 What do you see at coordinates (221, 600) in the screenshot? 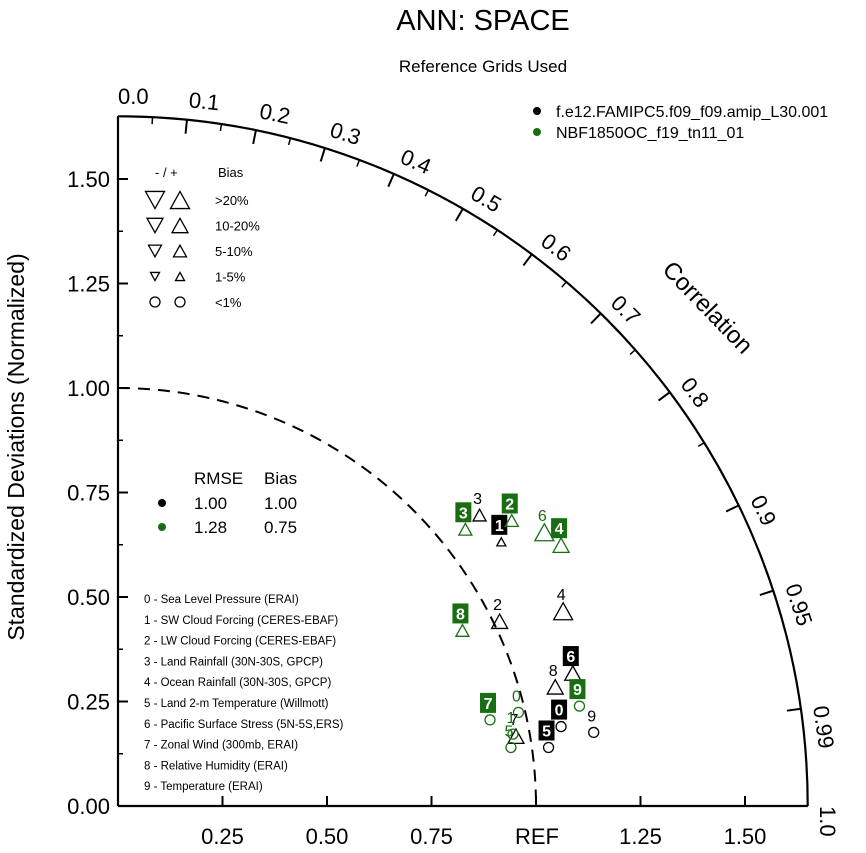
I see `variable-legend-item: 0 - Sea Level Pressure (ERAI)` at bounding box center [221, 600].